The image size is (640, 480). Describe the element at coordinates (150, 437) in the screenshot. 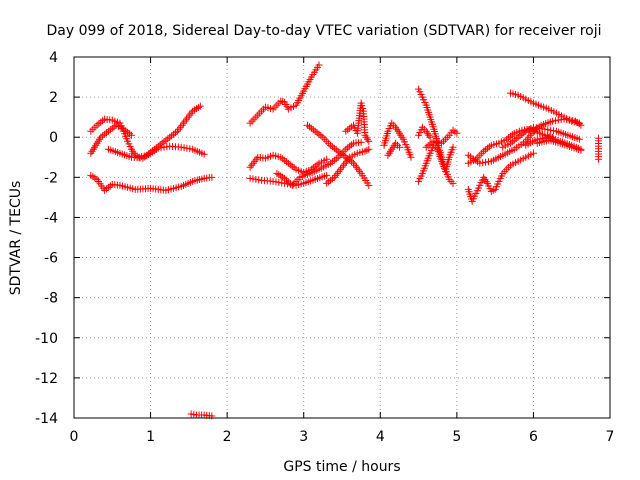

I see `x-tick-label: 1` at that location.